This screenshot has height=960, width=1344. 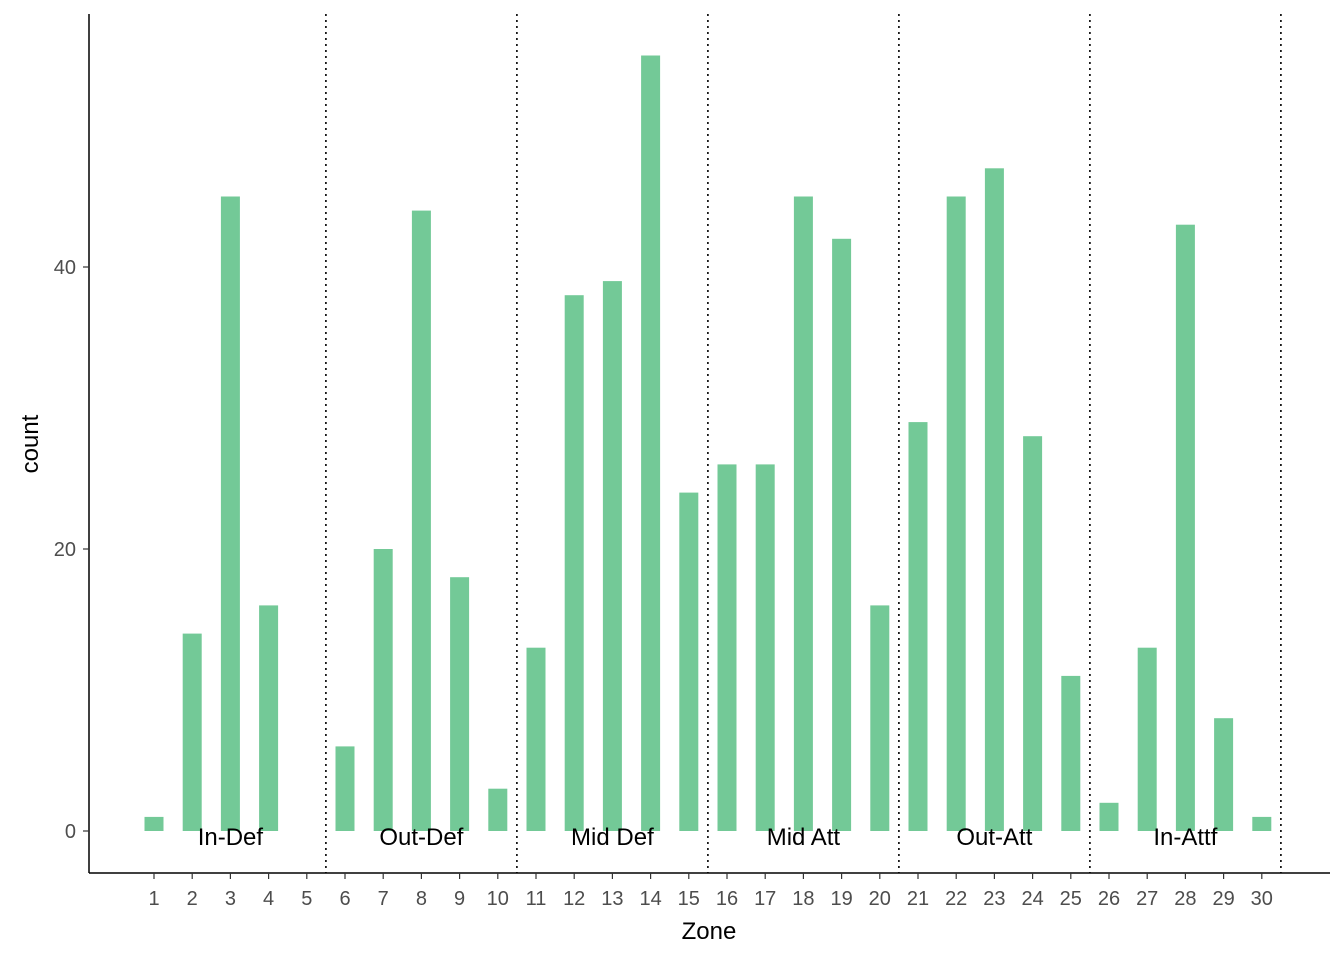 What do you see at coordinates (70, 832) in the screenshot?
I see `y-tick-label: 0` at bounding box center [70, 832].